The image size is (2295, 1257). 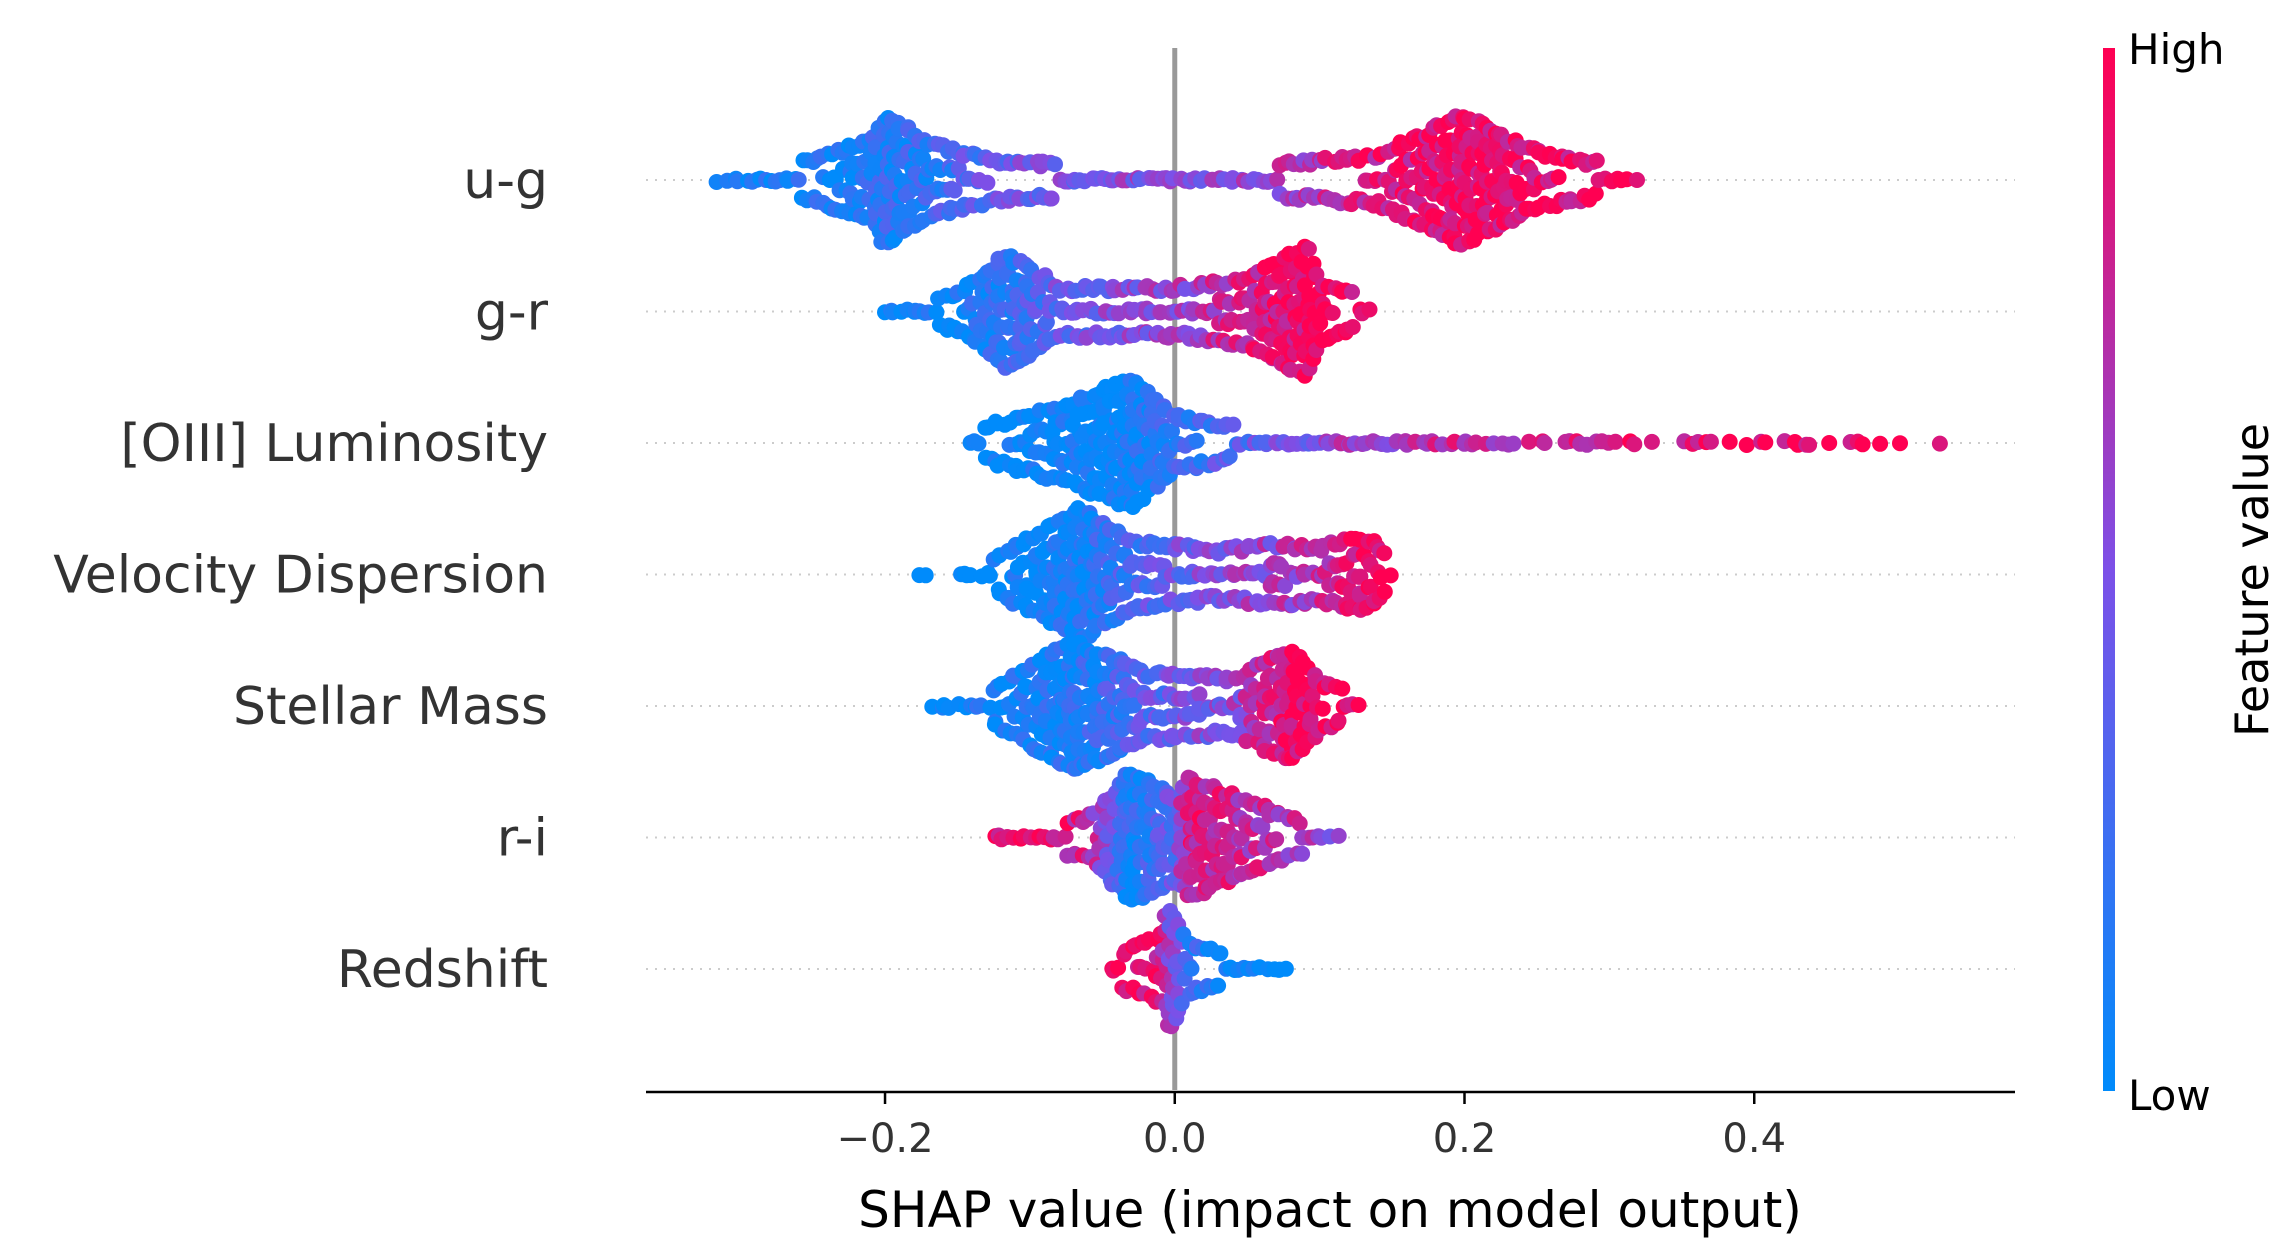 I want to click on feature-label: g-r, so click(x=512, y=313).